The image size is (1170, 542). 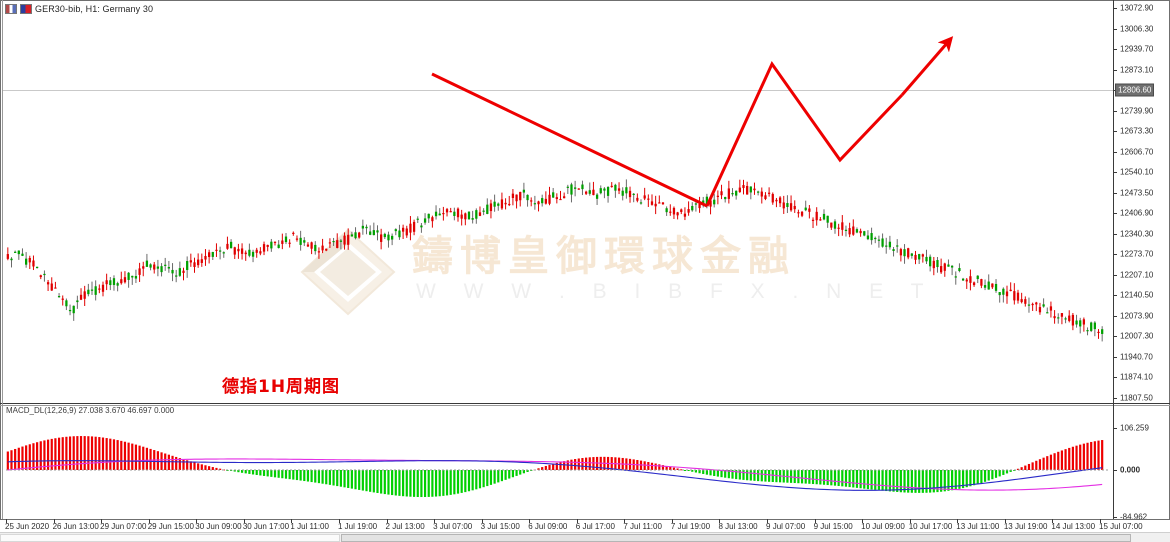 I want to click on uptrend-zigzag, so click(x=804, y=134).